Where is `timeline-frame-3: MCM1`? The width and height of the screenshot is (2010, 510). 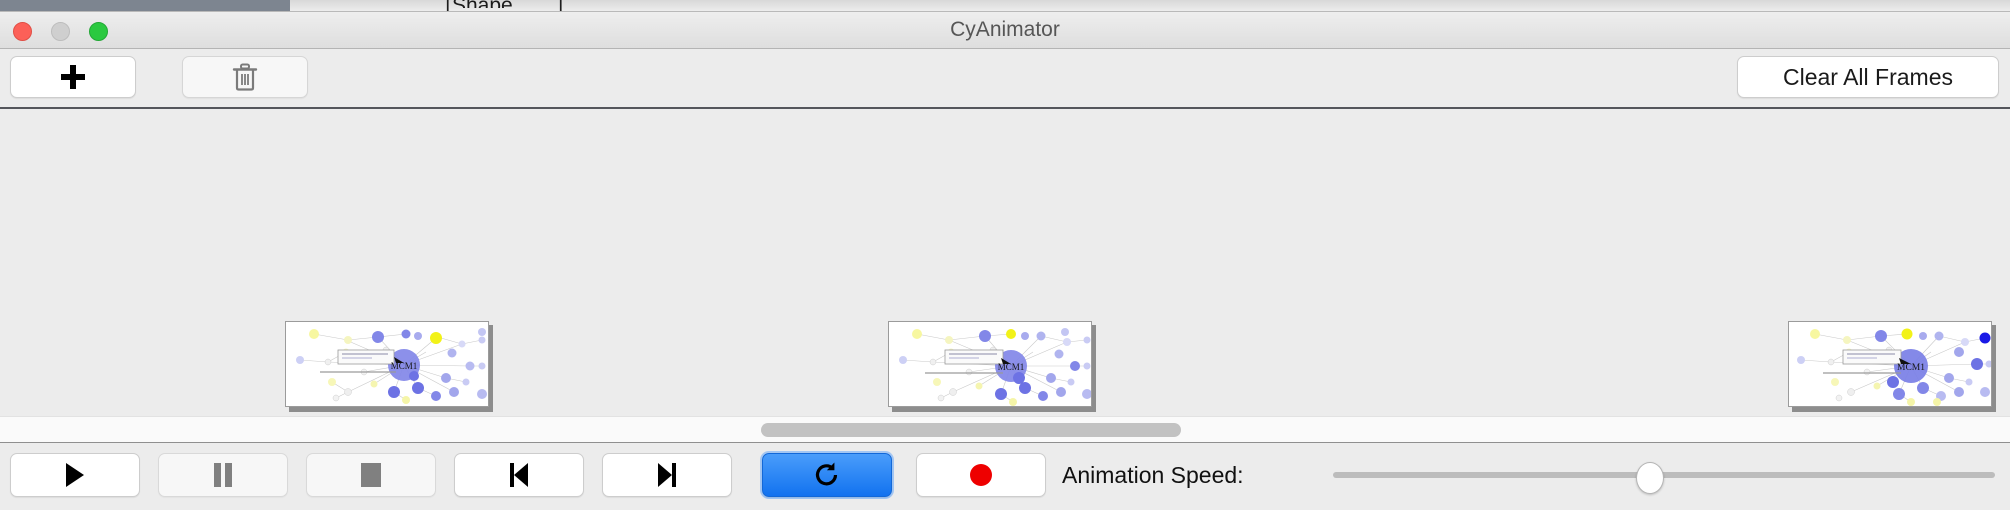
timeline-frame-3: MCM1 is located at coordinates (1892, 366).